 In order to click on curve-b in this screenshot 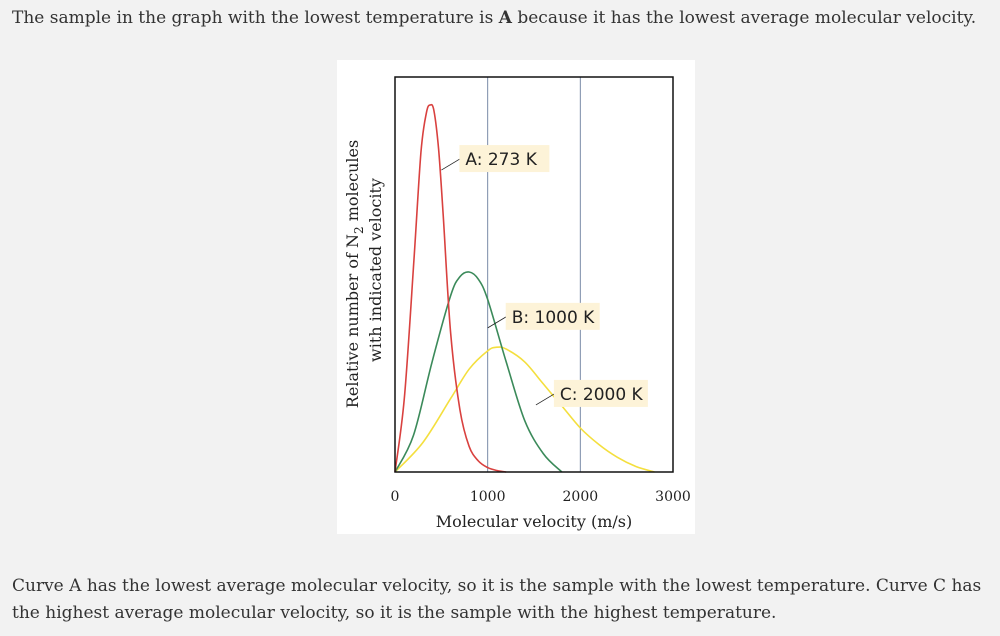, I will do `click(478, 372)`.